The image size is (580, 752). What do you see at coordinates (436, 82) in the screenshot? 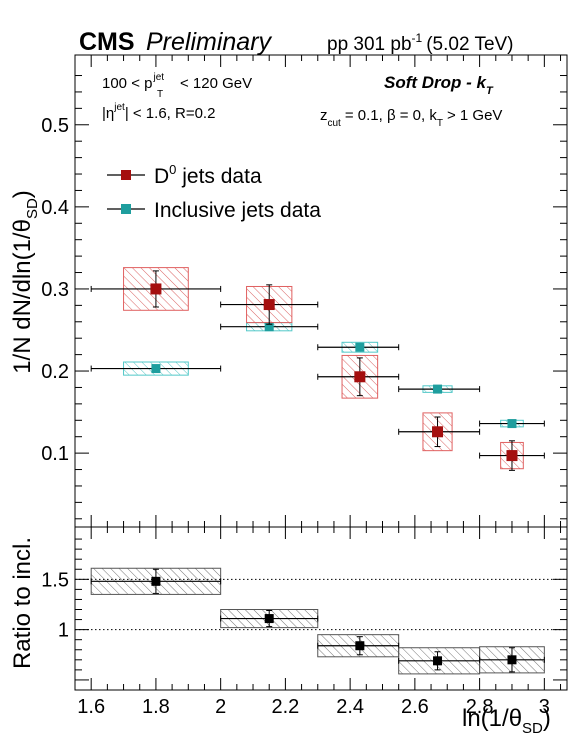
I see `method-text: Soft Drop - k` at bounding box center [436, 82].